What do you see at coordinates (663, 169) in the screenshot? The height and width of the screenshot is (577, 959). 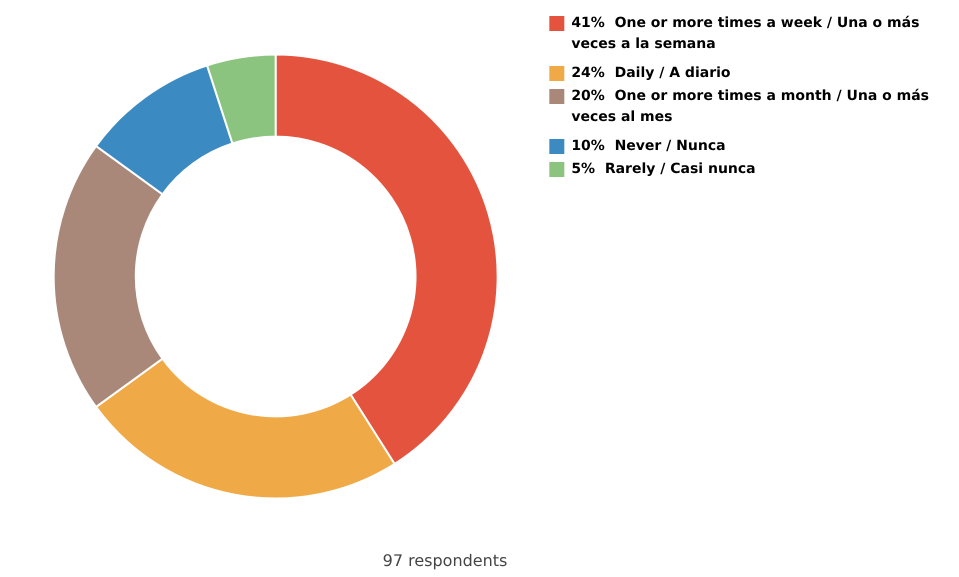 I see `legend-label: 5% Rarely / Casi nunca` at bounding box center [663, 169].